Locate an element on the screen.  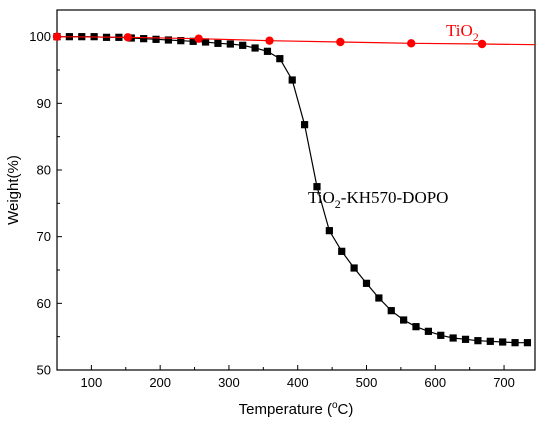
y-axis-label: Weight(%) is located at coordinates (13, 190).